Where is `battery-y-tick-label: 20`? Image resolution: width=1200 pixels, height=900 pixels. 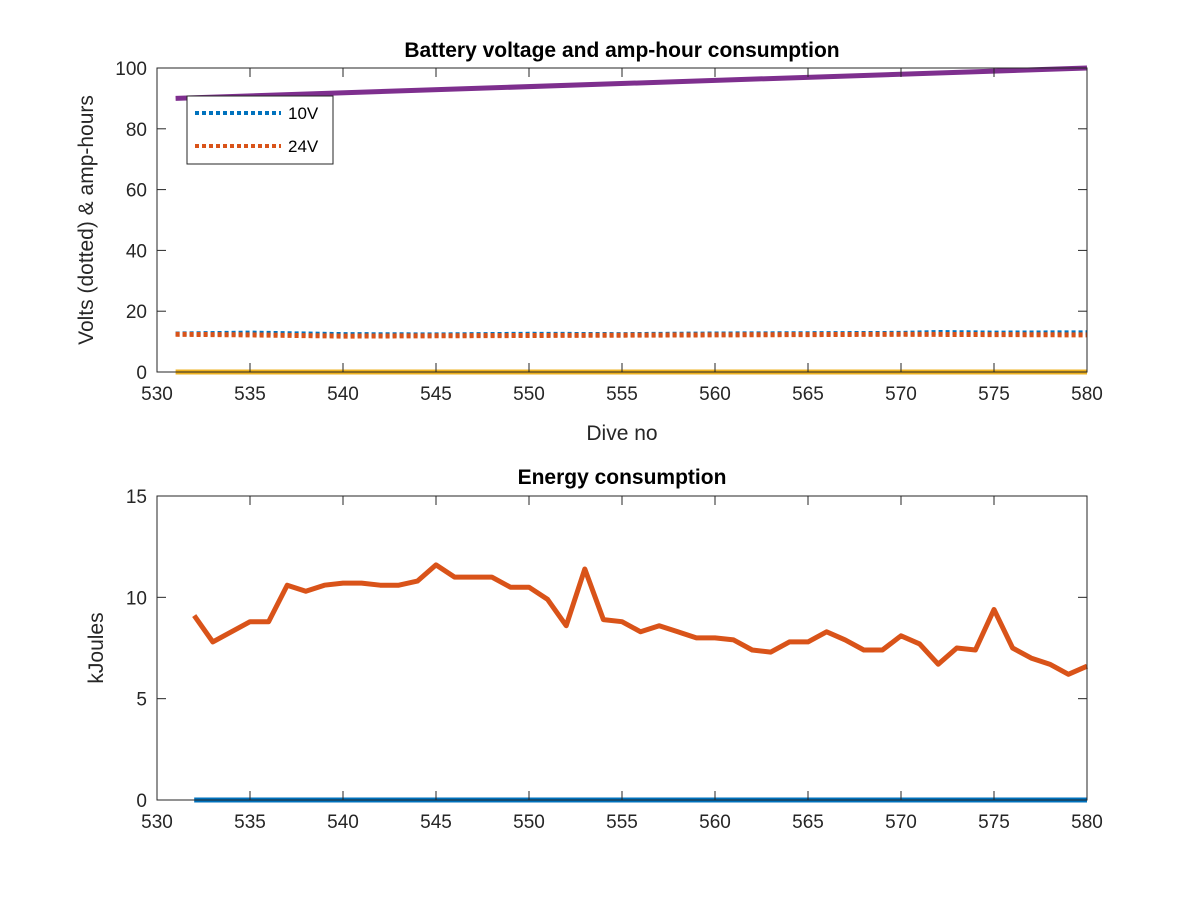 battery-y-tick-label: 20 is located at coordinates (136, 312).